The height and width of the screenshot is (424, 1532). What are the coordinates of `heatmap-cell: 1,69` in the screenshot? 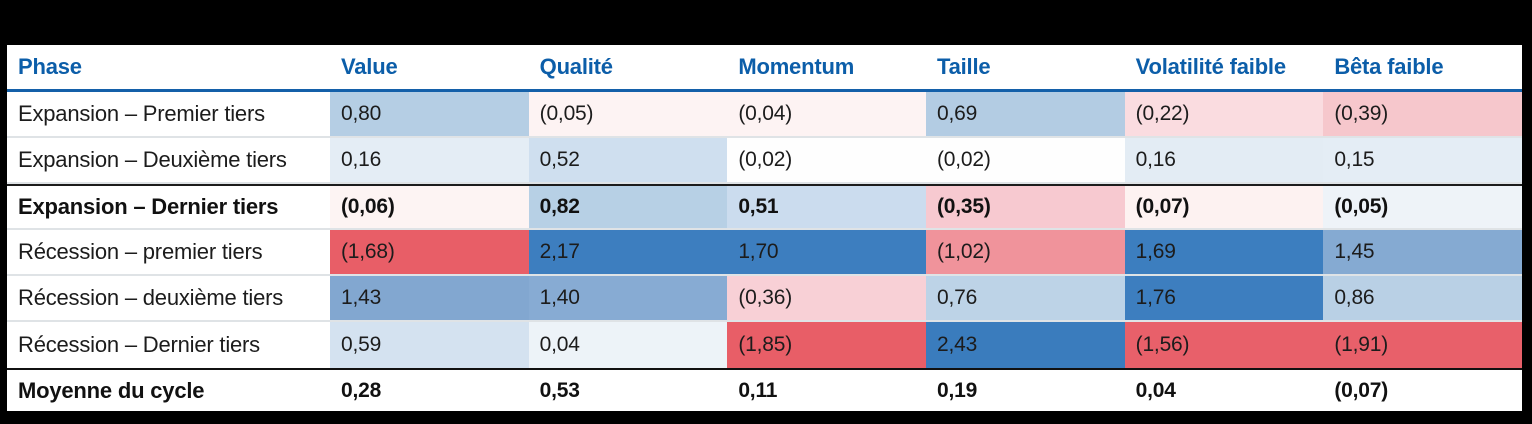 It's located at (1224, 252).